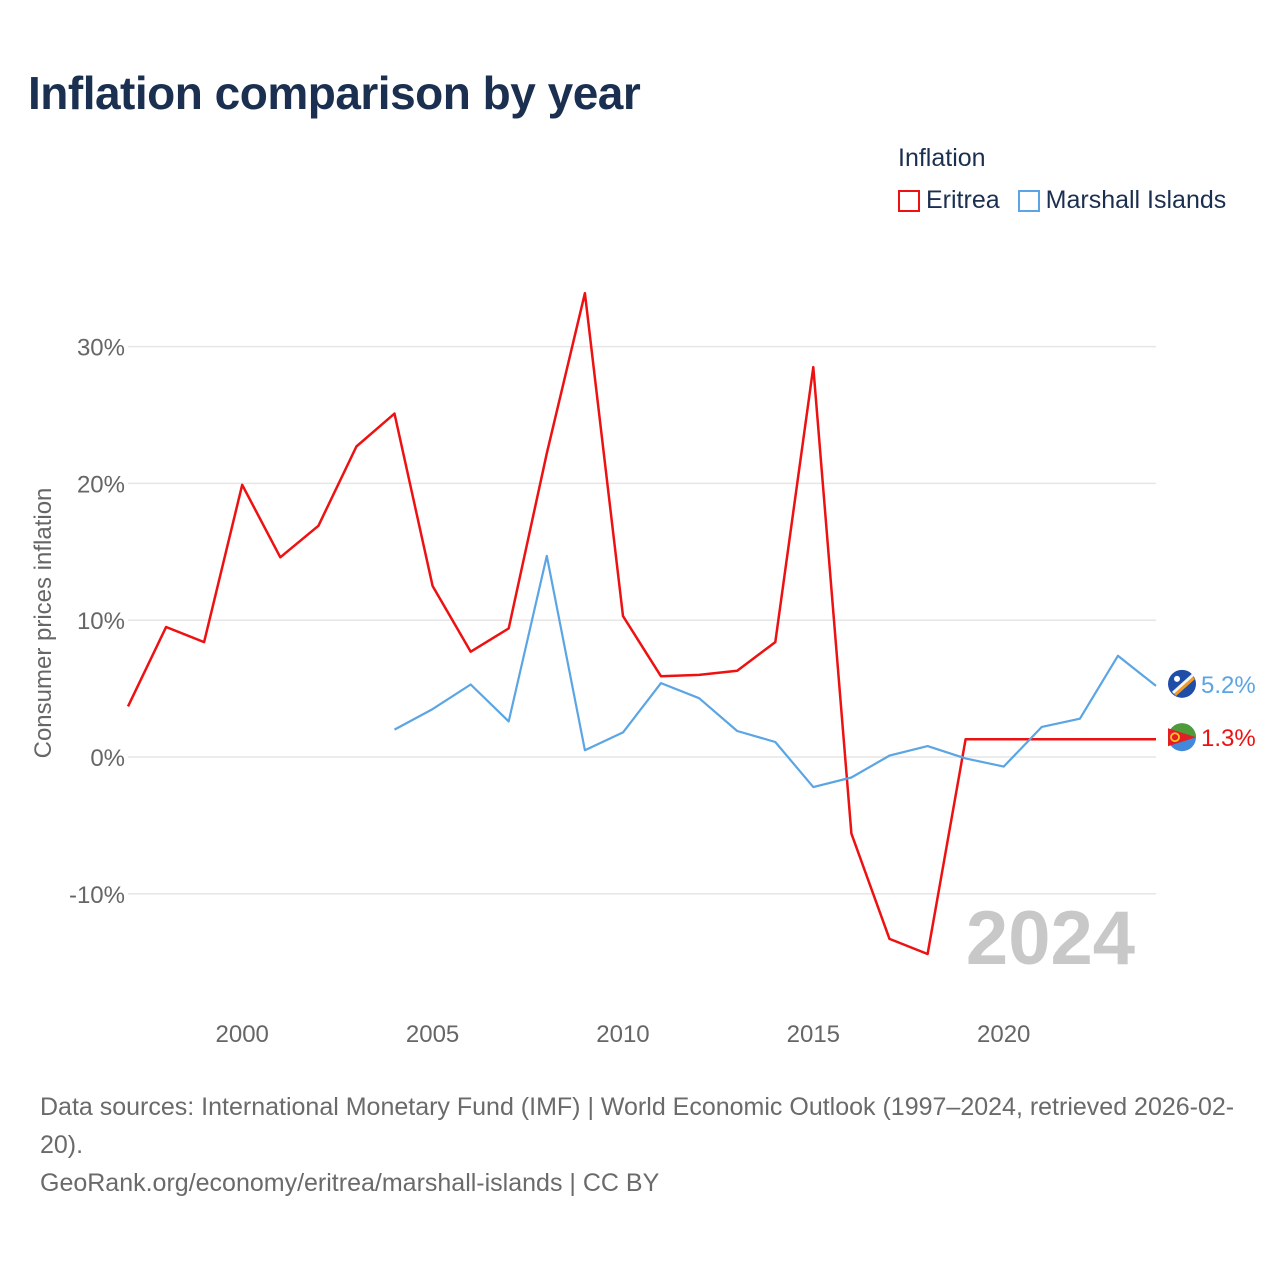  Describe the element at coordinates (1228, 685) in the screenshot. I see `end-label-marshall-islands: 5.2%` at that location.